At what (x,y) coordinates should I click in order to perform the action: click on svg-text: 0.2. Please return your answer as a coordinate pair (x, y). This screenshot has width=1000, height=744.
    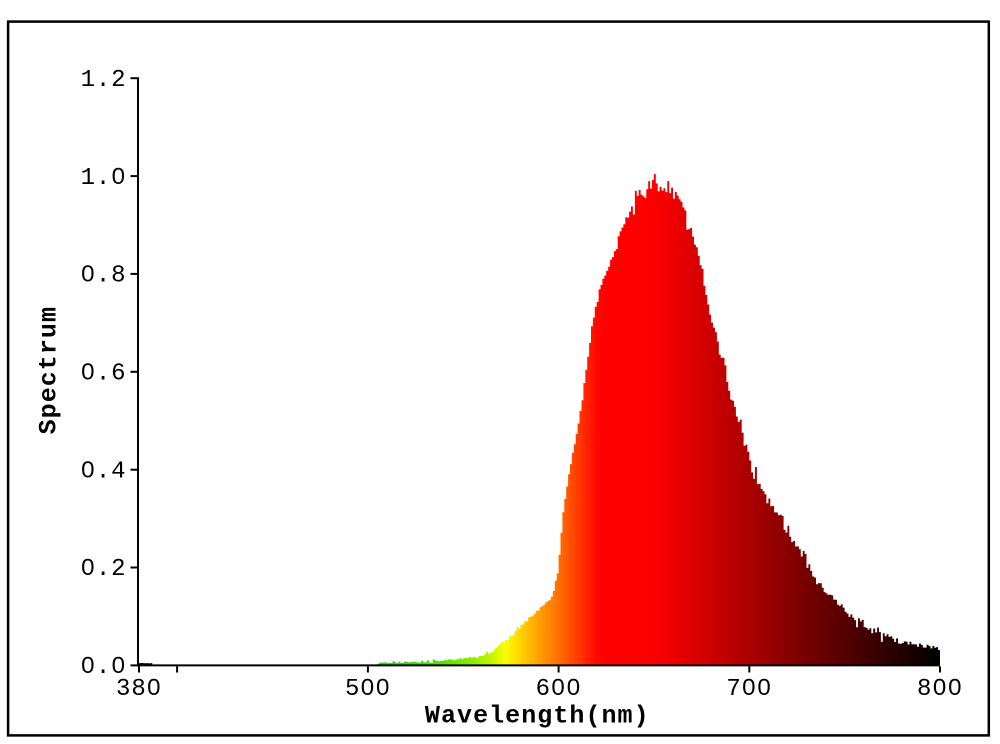
    Looking at the image, I should click on (104, 569).